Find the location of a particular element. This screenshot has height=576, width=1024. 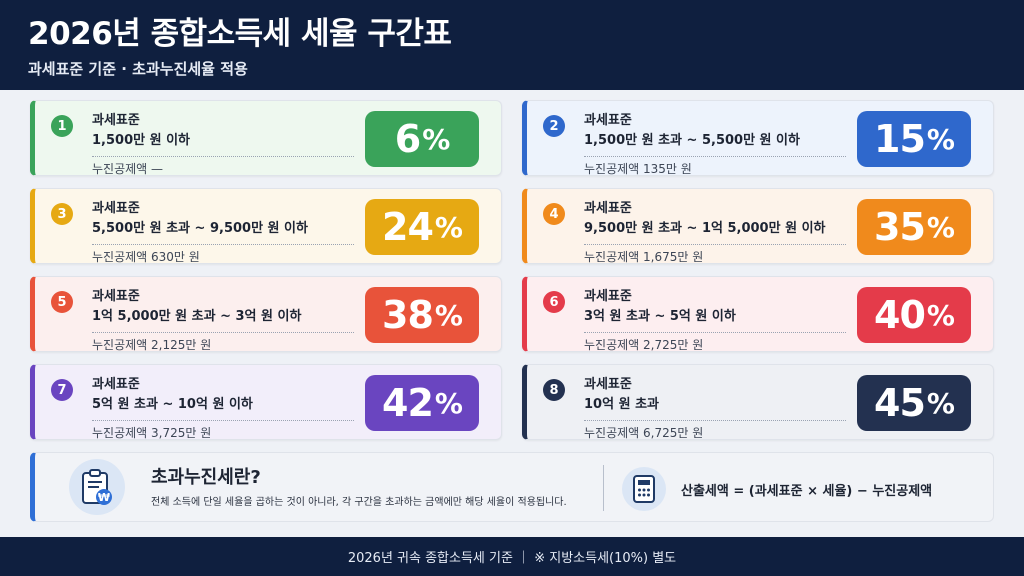

calculator-icon-svg is located at coordinates (644, 489).